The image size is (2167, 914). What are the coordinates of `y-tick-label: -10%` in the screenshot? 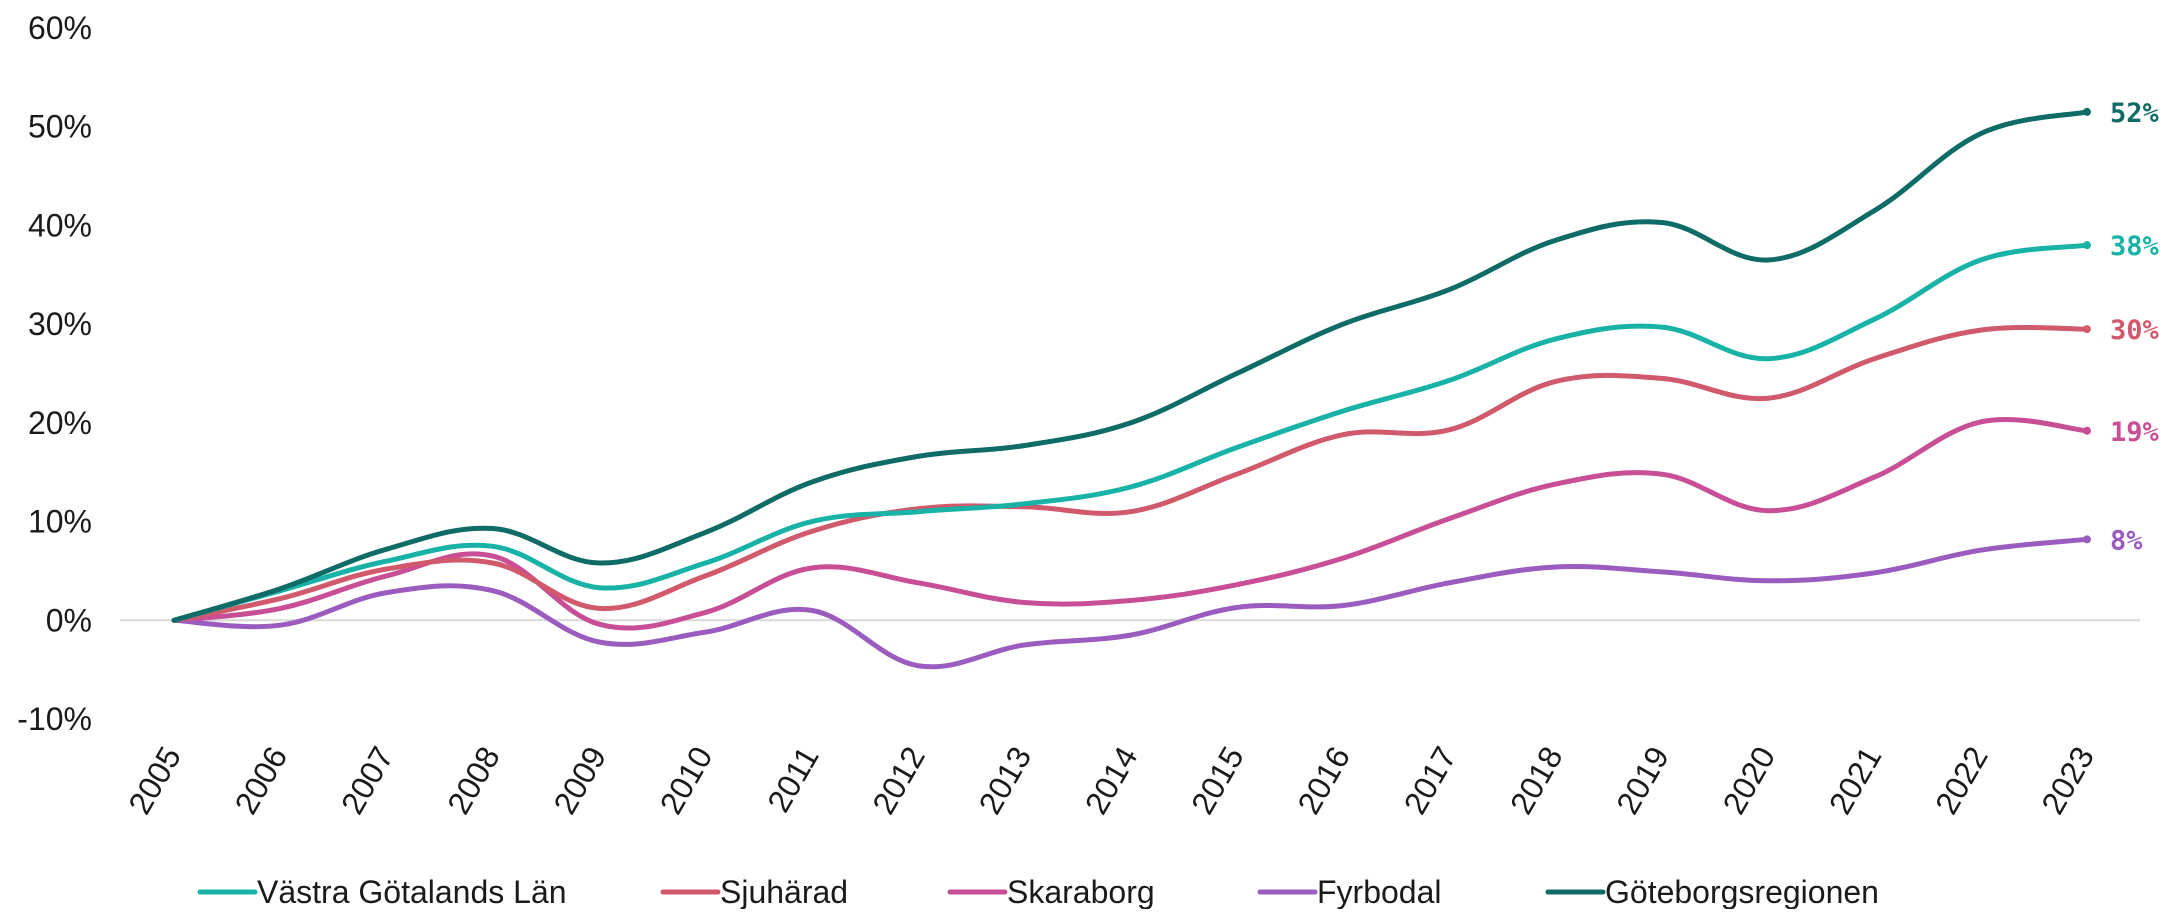 It's located at (54, 719).